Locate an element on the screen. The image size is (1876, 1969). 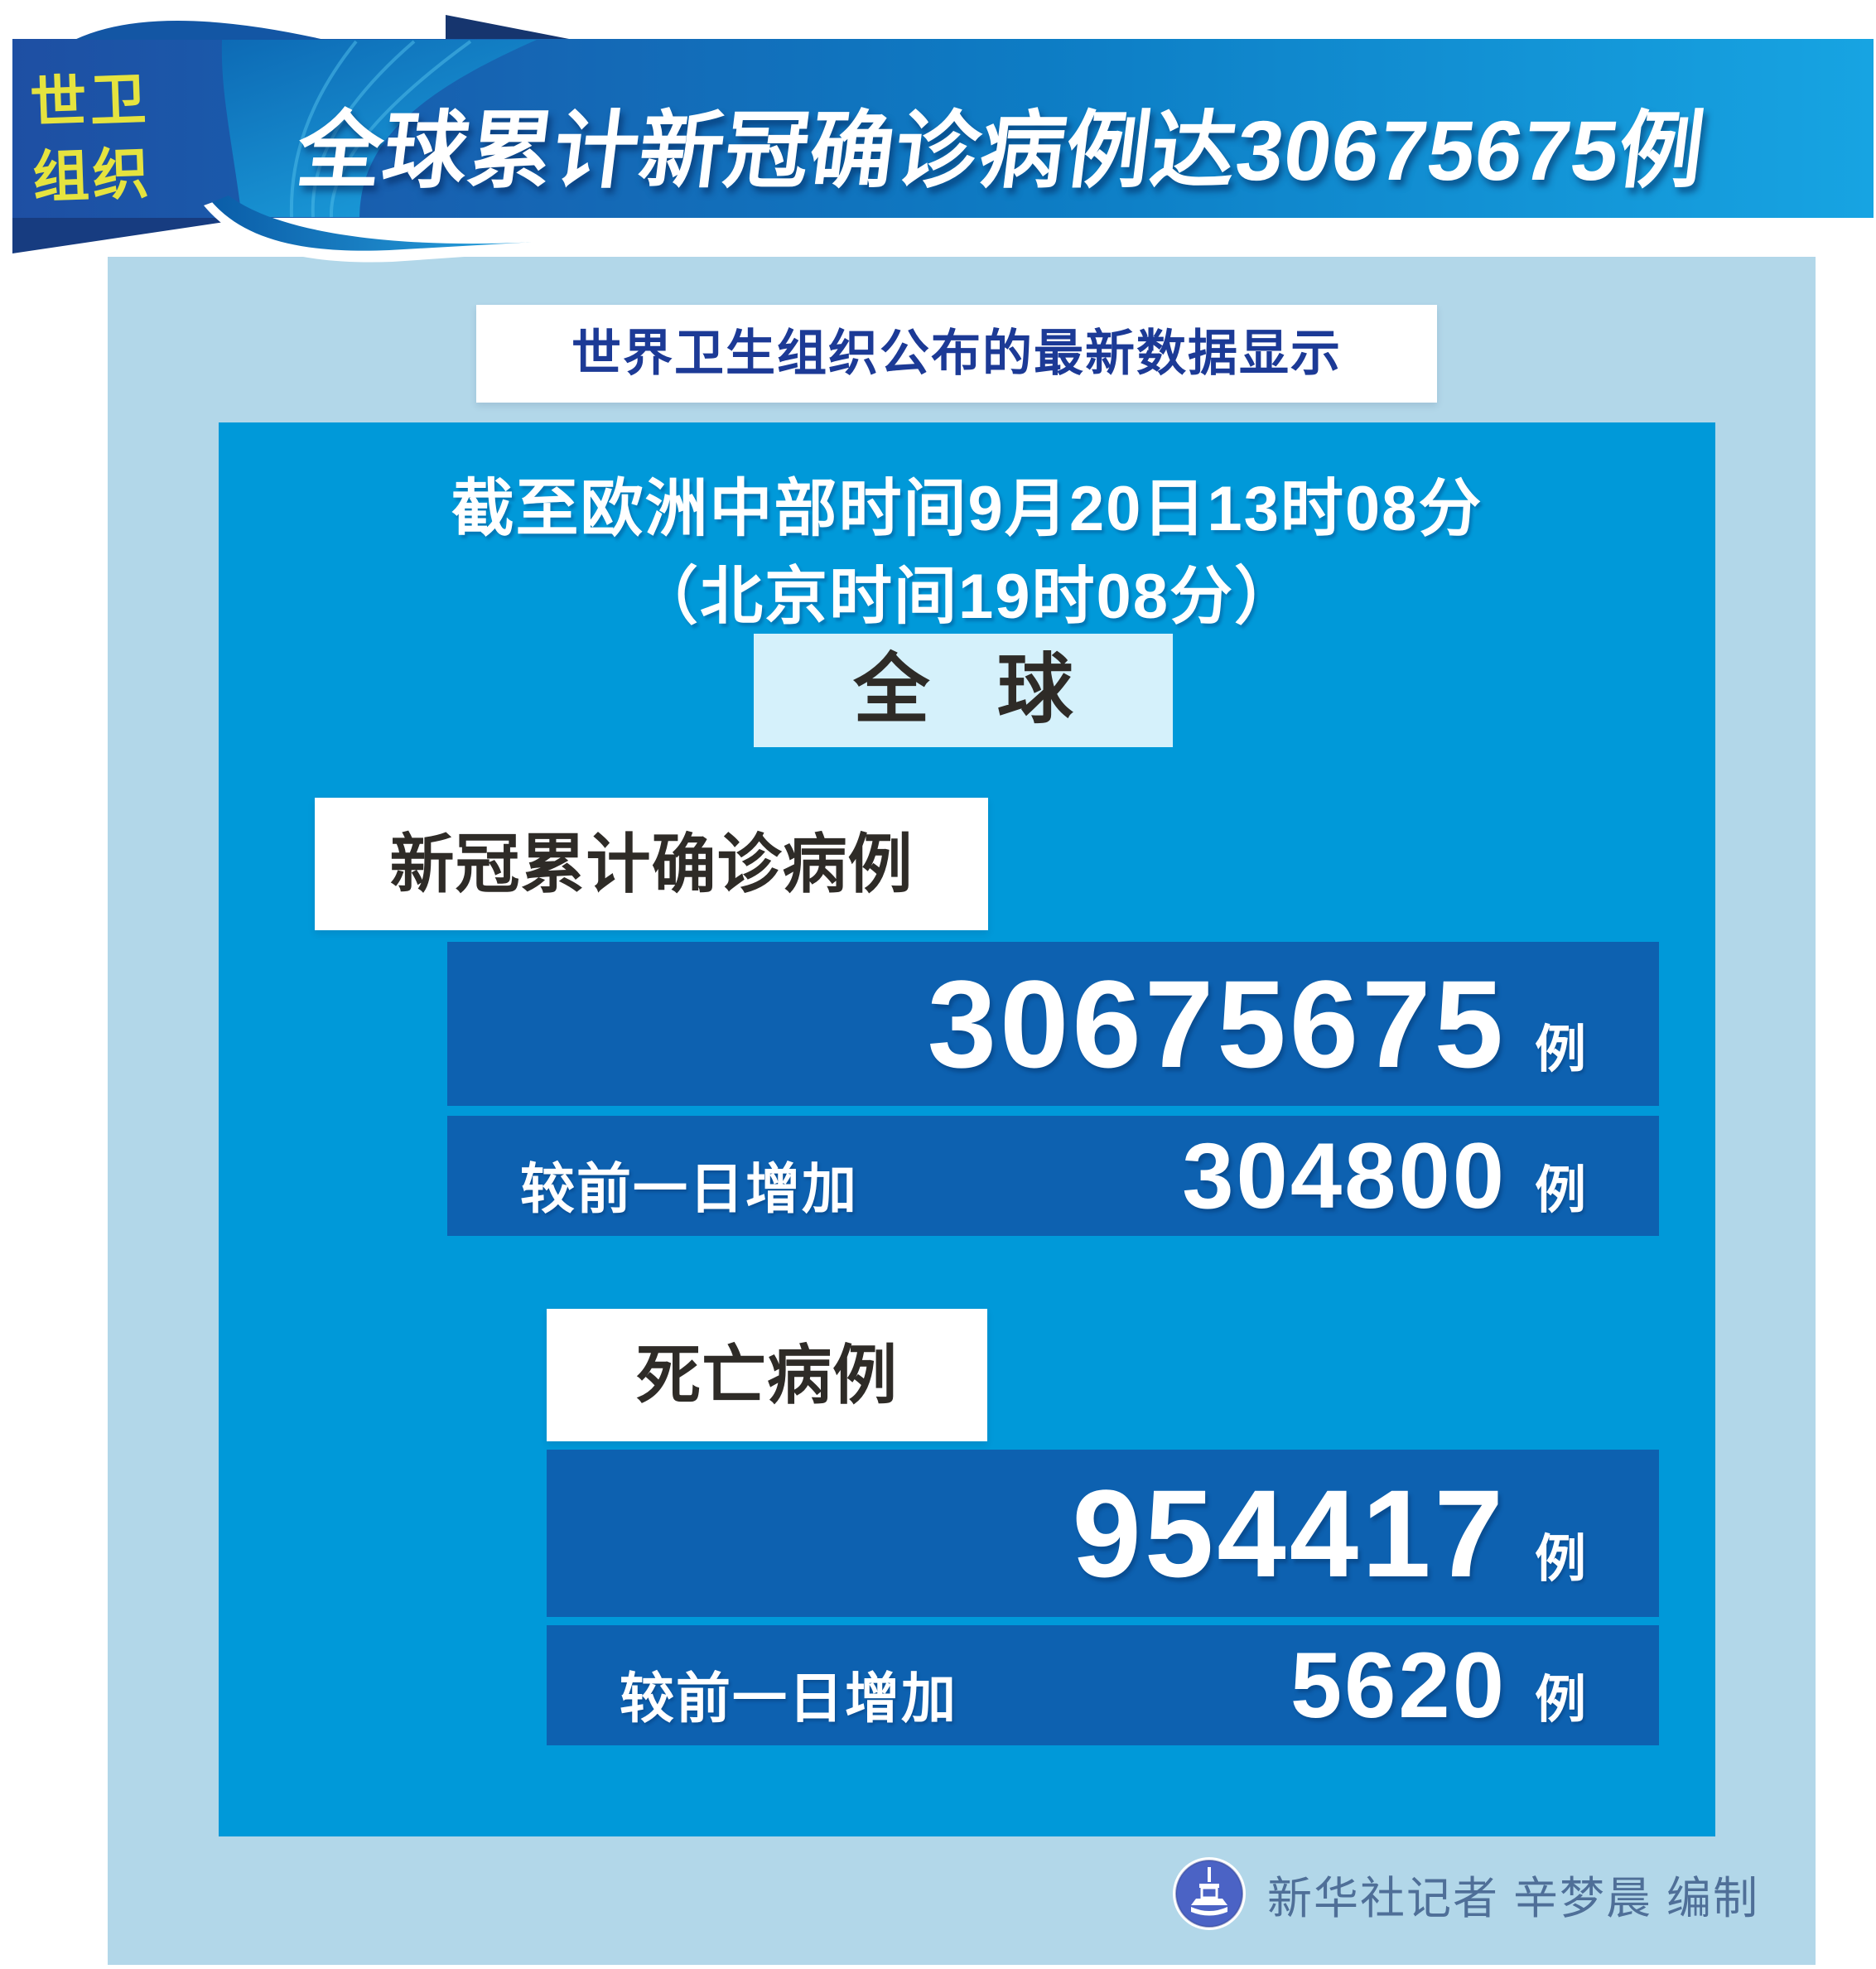
confirmed-delta-label: 较前一日增加 is located at coordinates (689, 1188).